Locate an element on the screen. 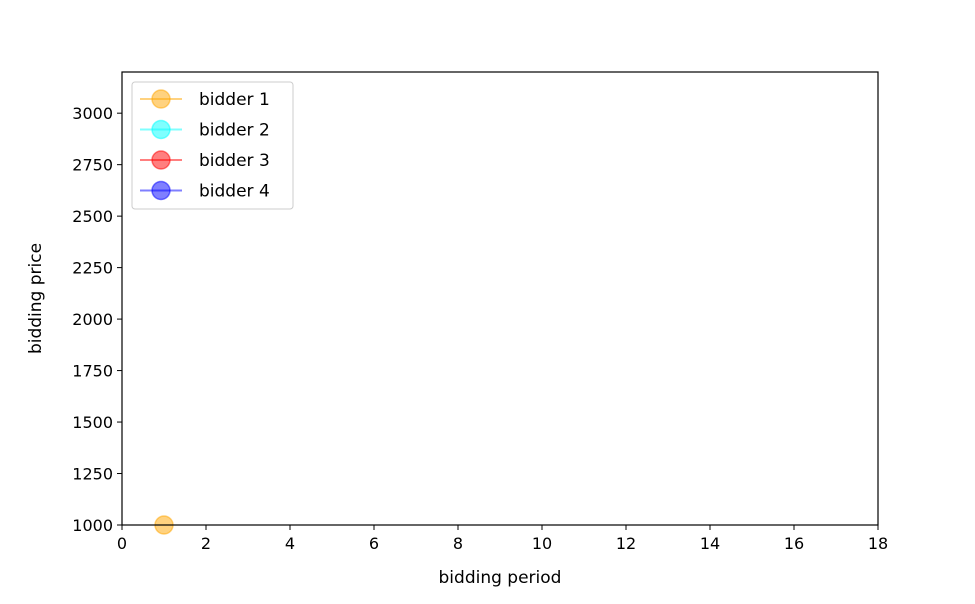 The height and width of the screenshot is (604, 975). x-tick-label: 10 is located at coordinates (542, 543).